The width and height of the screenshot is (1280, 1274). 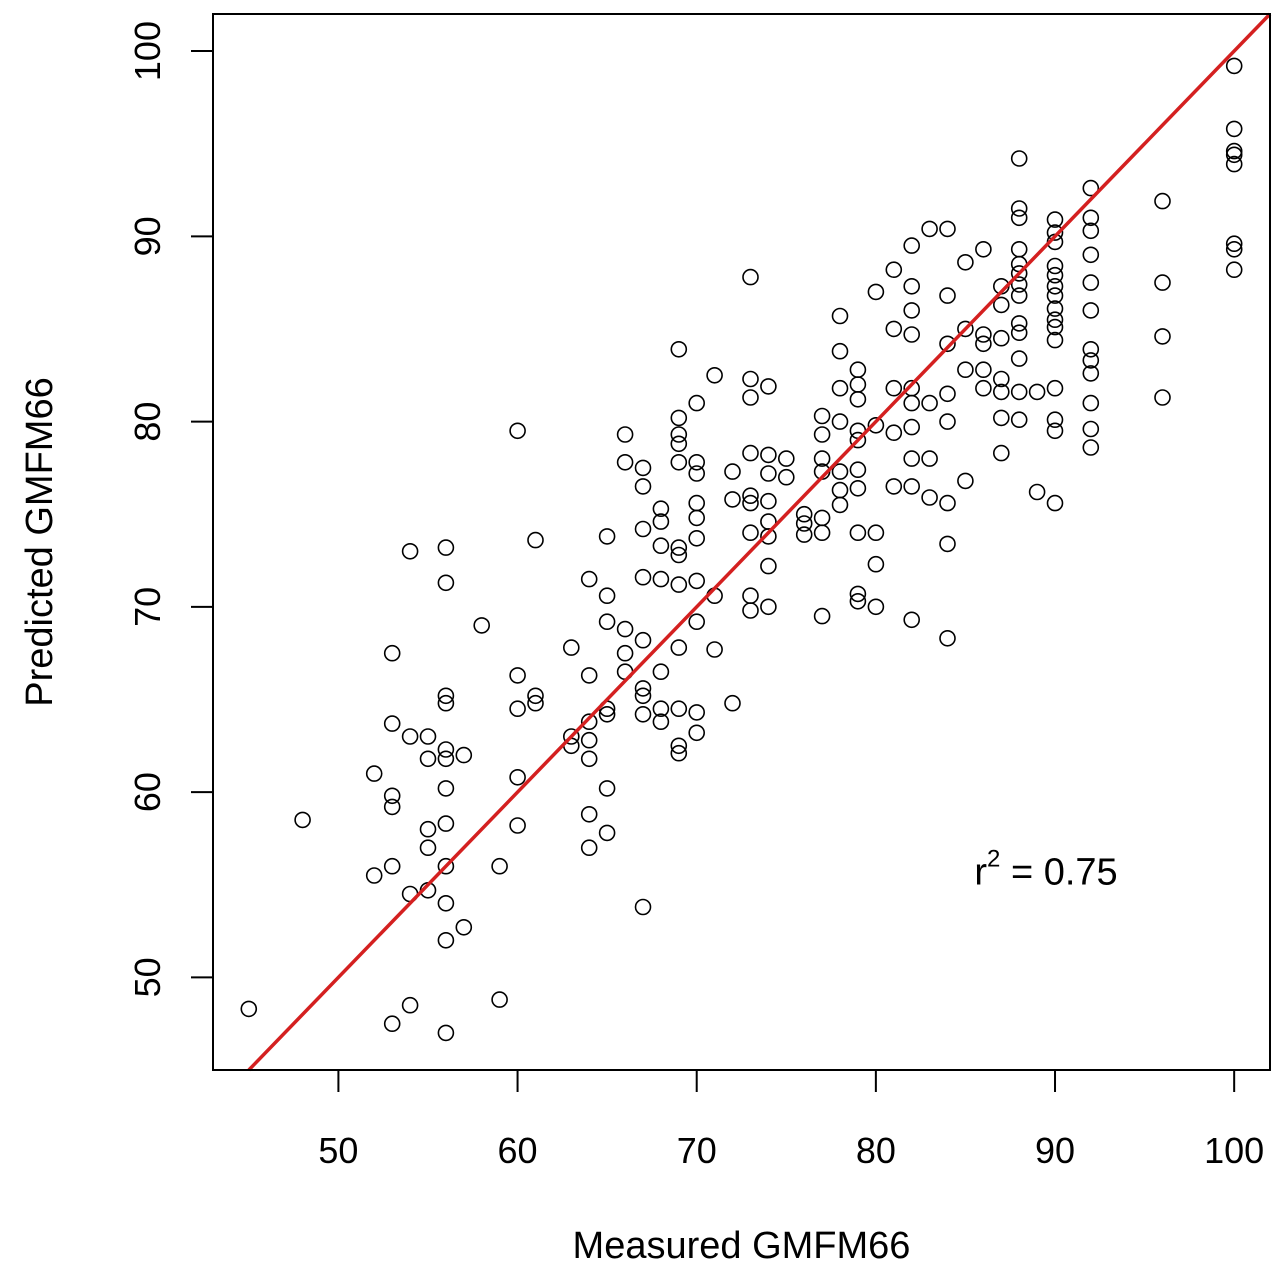 What do you see at coordinates (1234, 1150) in the screenshot?
I see `x-tick-label-100: 100` at bounding box center [1234, 1150].